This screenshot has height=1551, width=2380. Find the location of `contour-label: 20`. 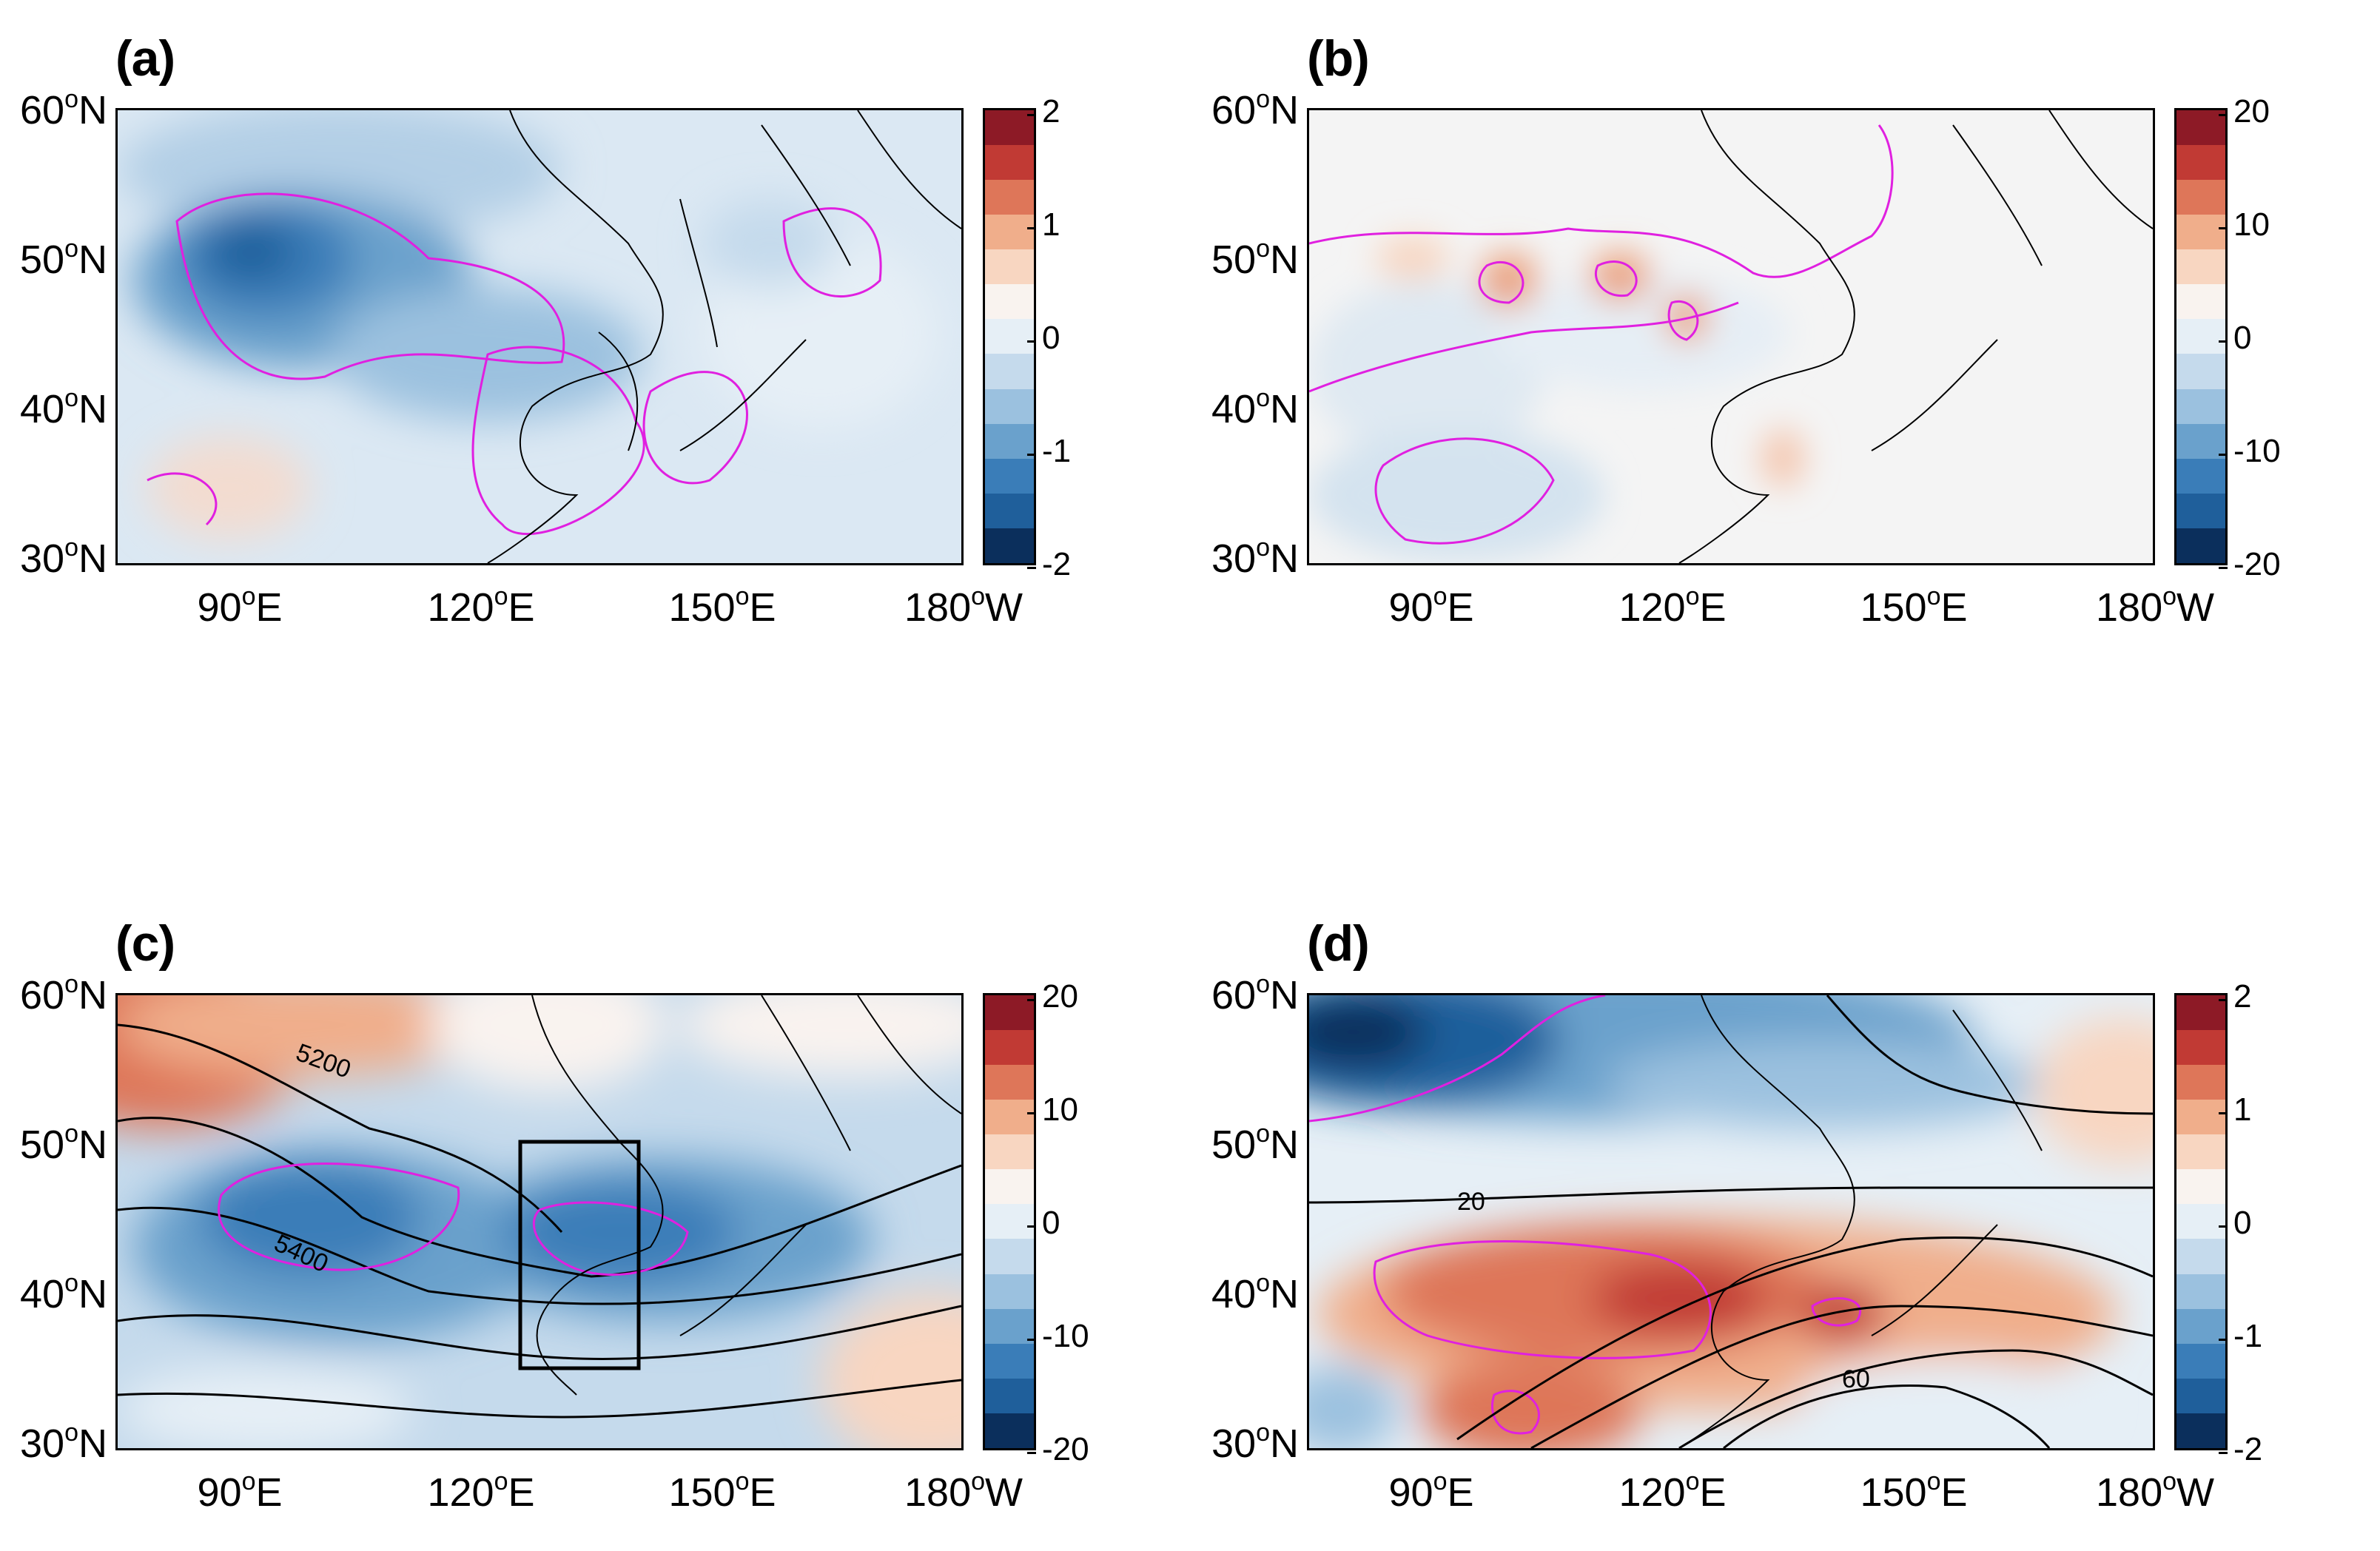

contour-label: 20 is located at coordinates (1471, 1202).